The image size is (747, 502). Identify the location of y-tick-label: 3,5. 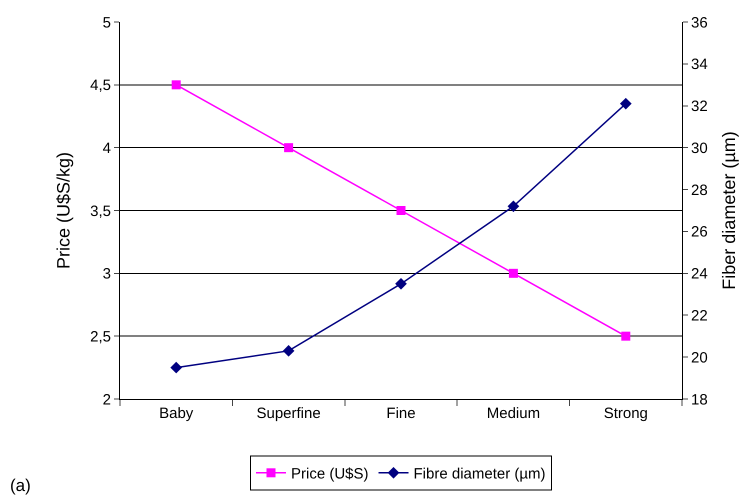
(100, 211).